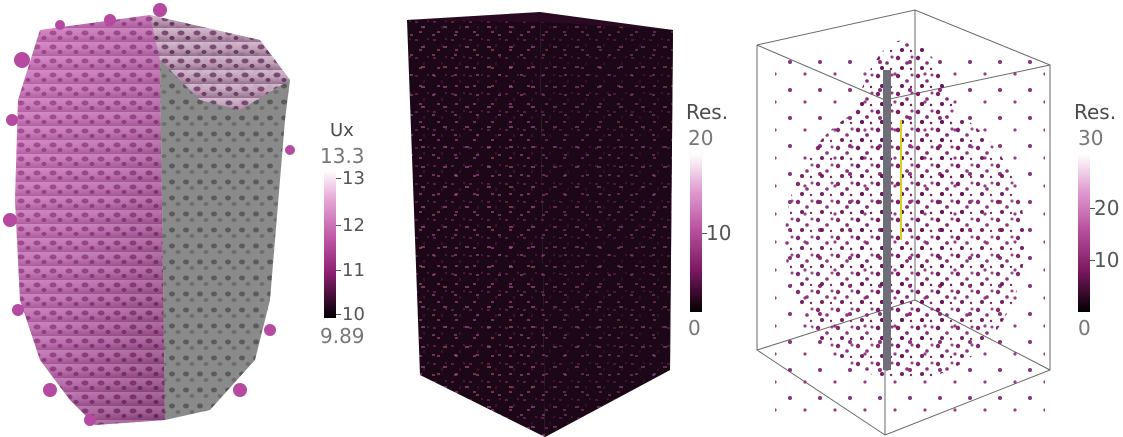  I want to click on colorbar-tick: 20, so click(1107, 208).